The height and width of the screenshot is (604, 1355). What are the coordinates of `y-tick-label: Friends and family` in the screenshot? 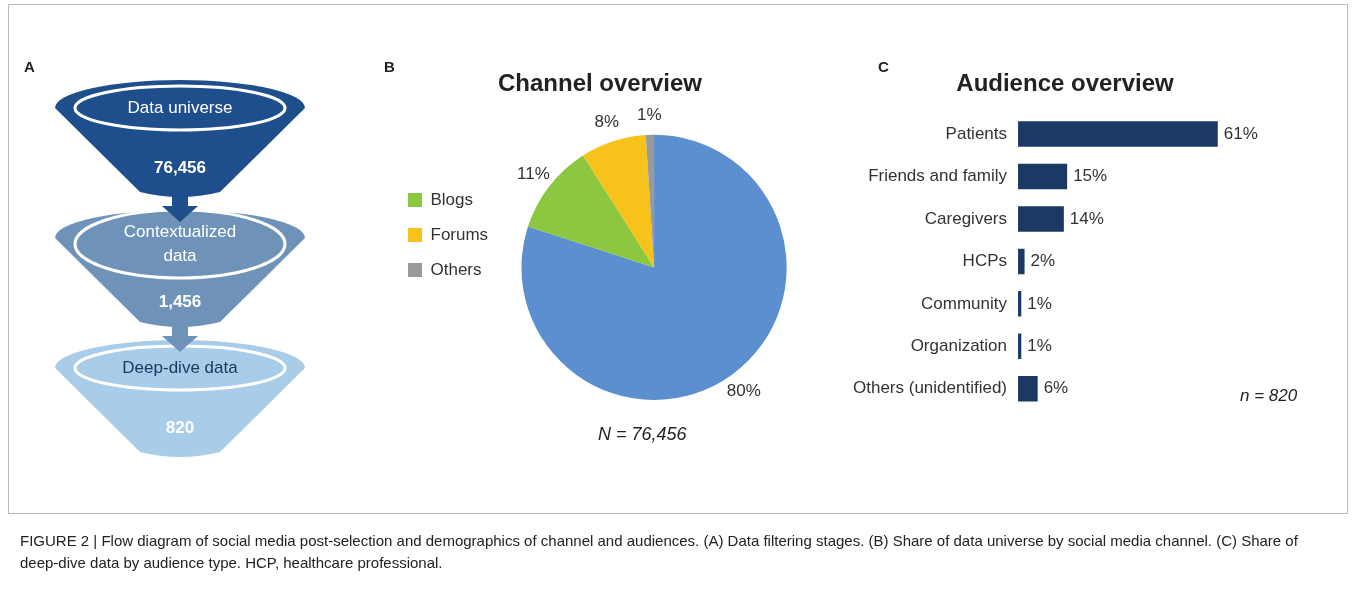 It's located at (938, 176).